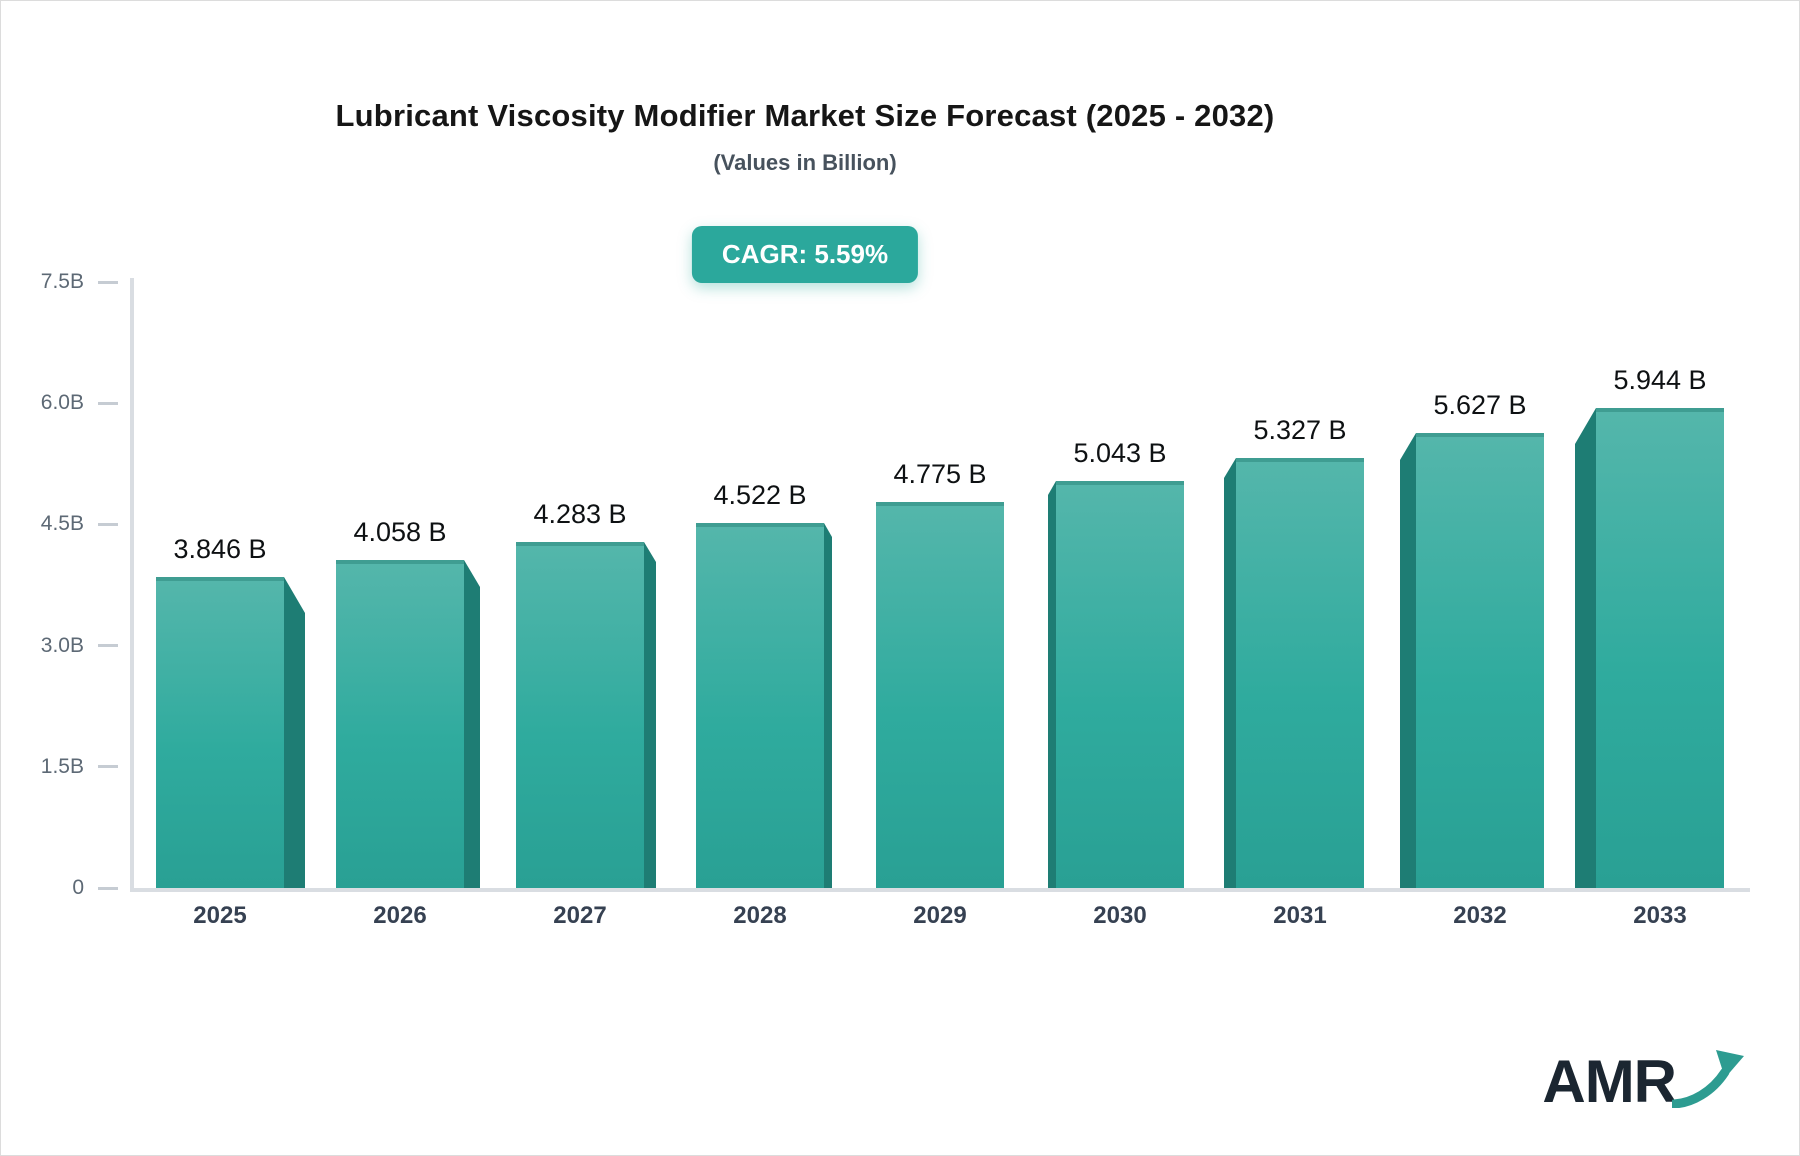 This screenshot has height=1156, width=1800. I want to click on bar-value-label: 5.043 B, so click(1120, 453).